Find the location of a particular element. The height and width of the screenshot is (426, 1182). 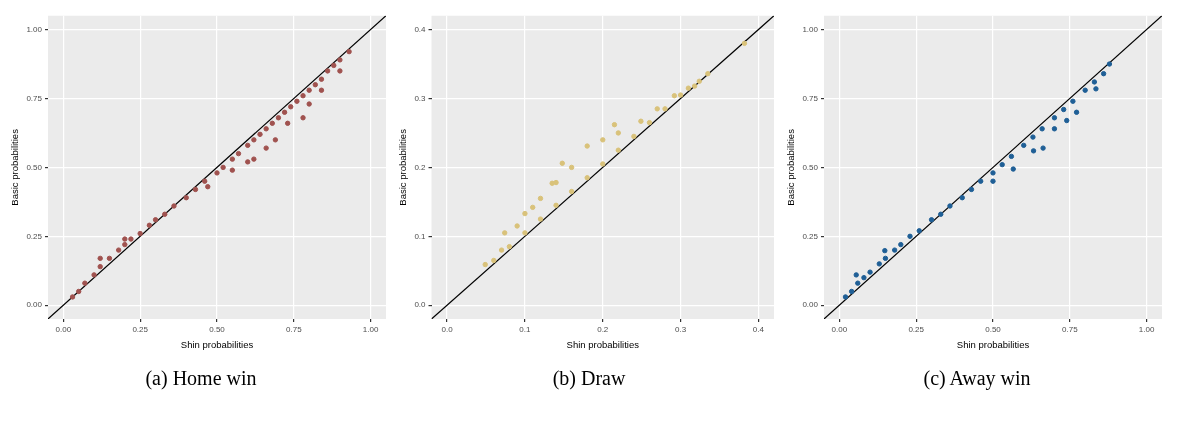

x-tick-label: 0.3 is located at coordinates (681, 329).